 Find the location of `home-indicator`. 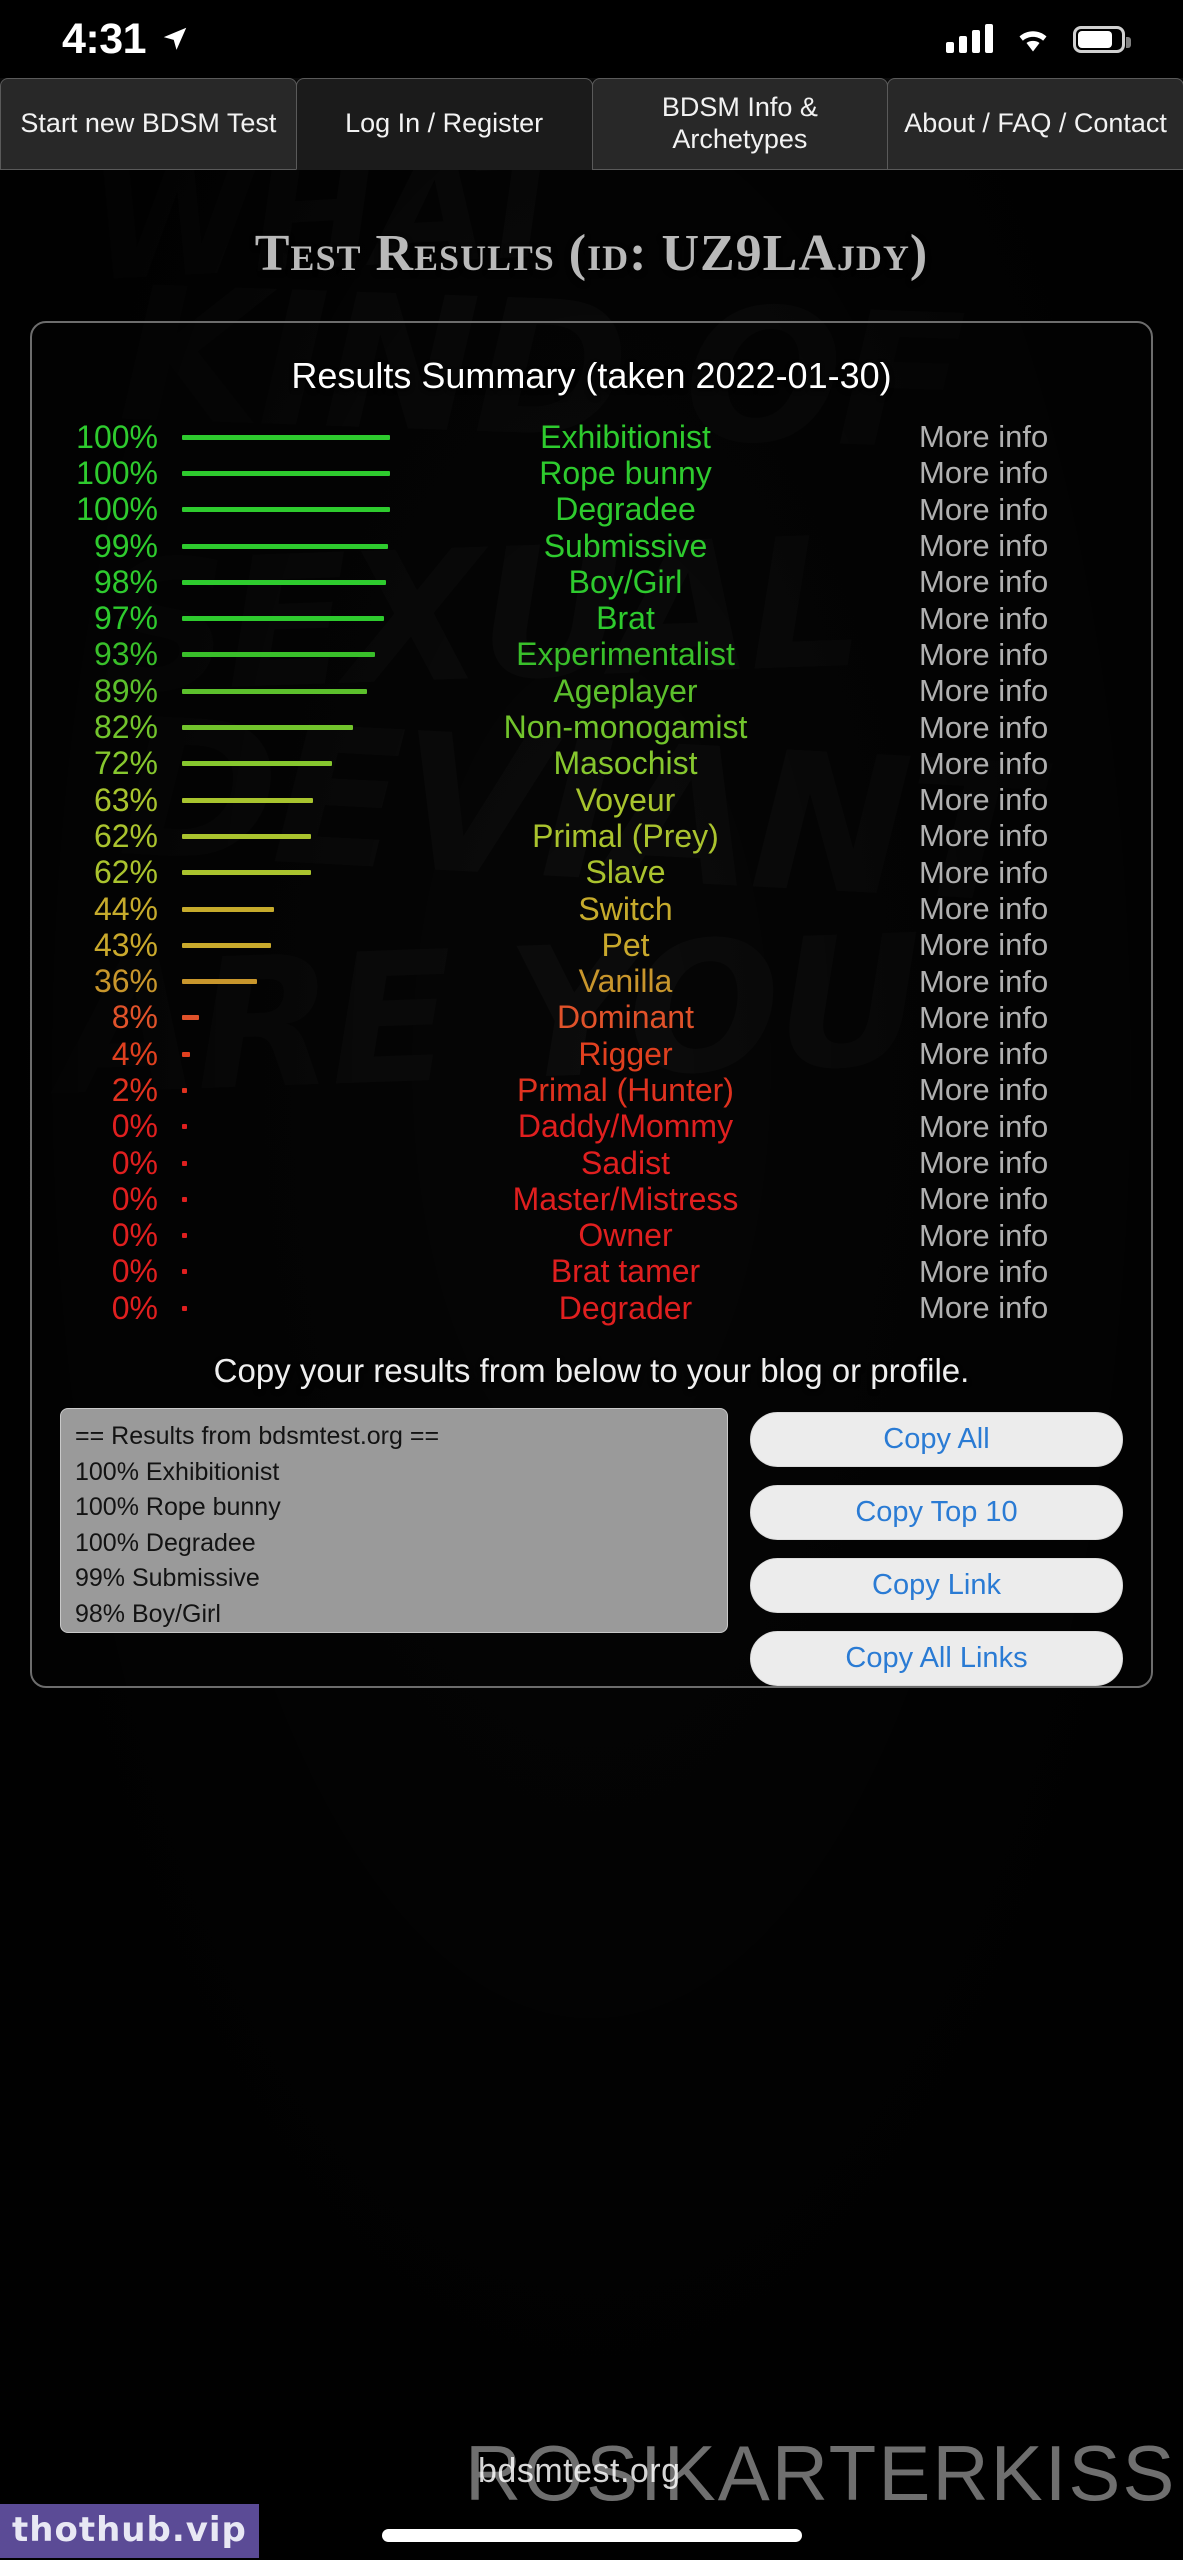

home-indicator is located at coordinates (591, 2535).